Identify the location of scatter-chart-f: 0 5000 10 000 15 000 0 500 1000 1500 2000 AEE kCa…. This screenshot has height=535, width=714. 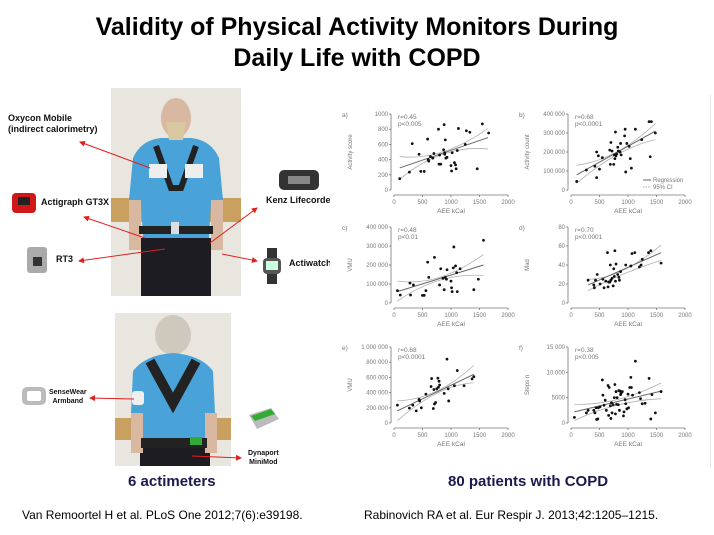
(605, 396).